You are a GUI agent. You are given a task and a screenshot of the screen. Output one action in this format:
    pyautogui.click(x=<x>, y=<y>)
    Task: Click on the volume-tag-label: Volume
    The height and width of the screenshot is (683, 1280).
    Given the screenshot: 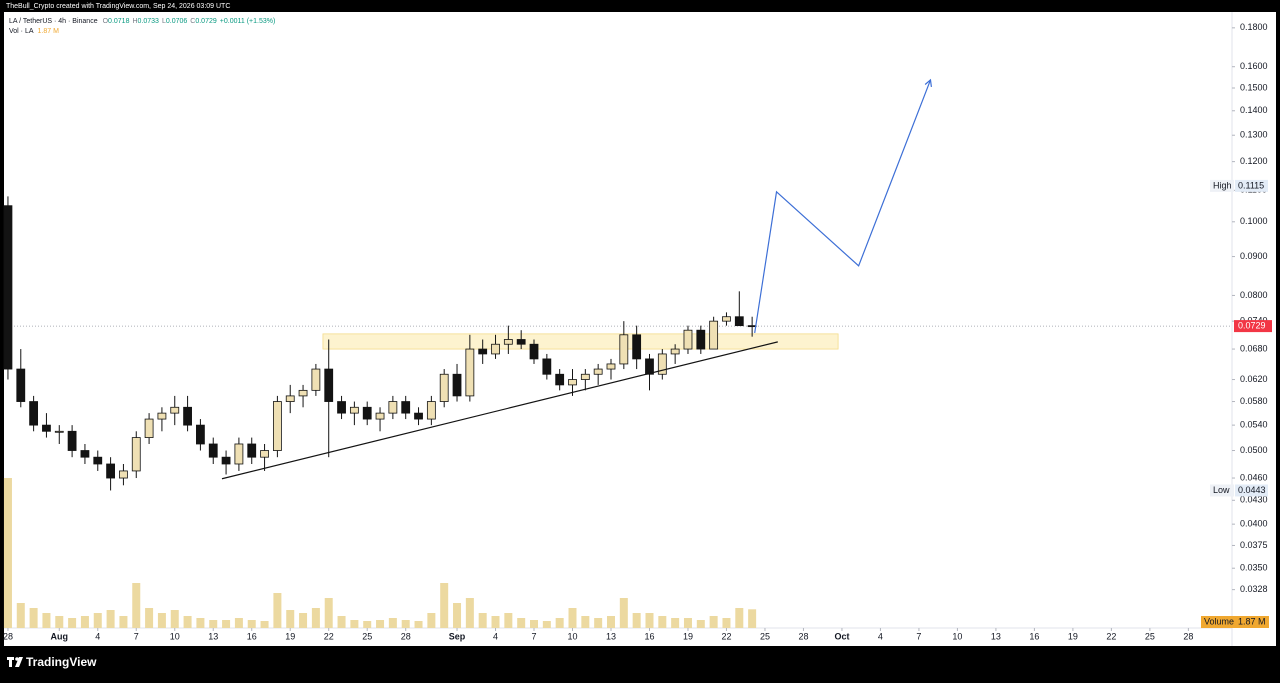 What is the action you would take?
    pyautogui.click(x=1219, y=621)
    